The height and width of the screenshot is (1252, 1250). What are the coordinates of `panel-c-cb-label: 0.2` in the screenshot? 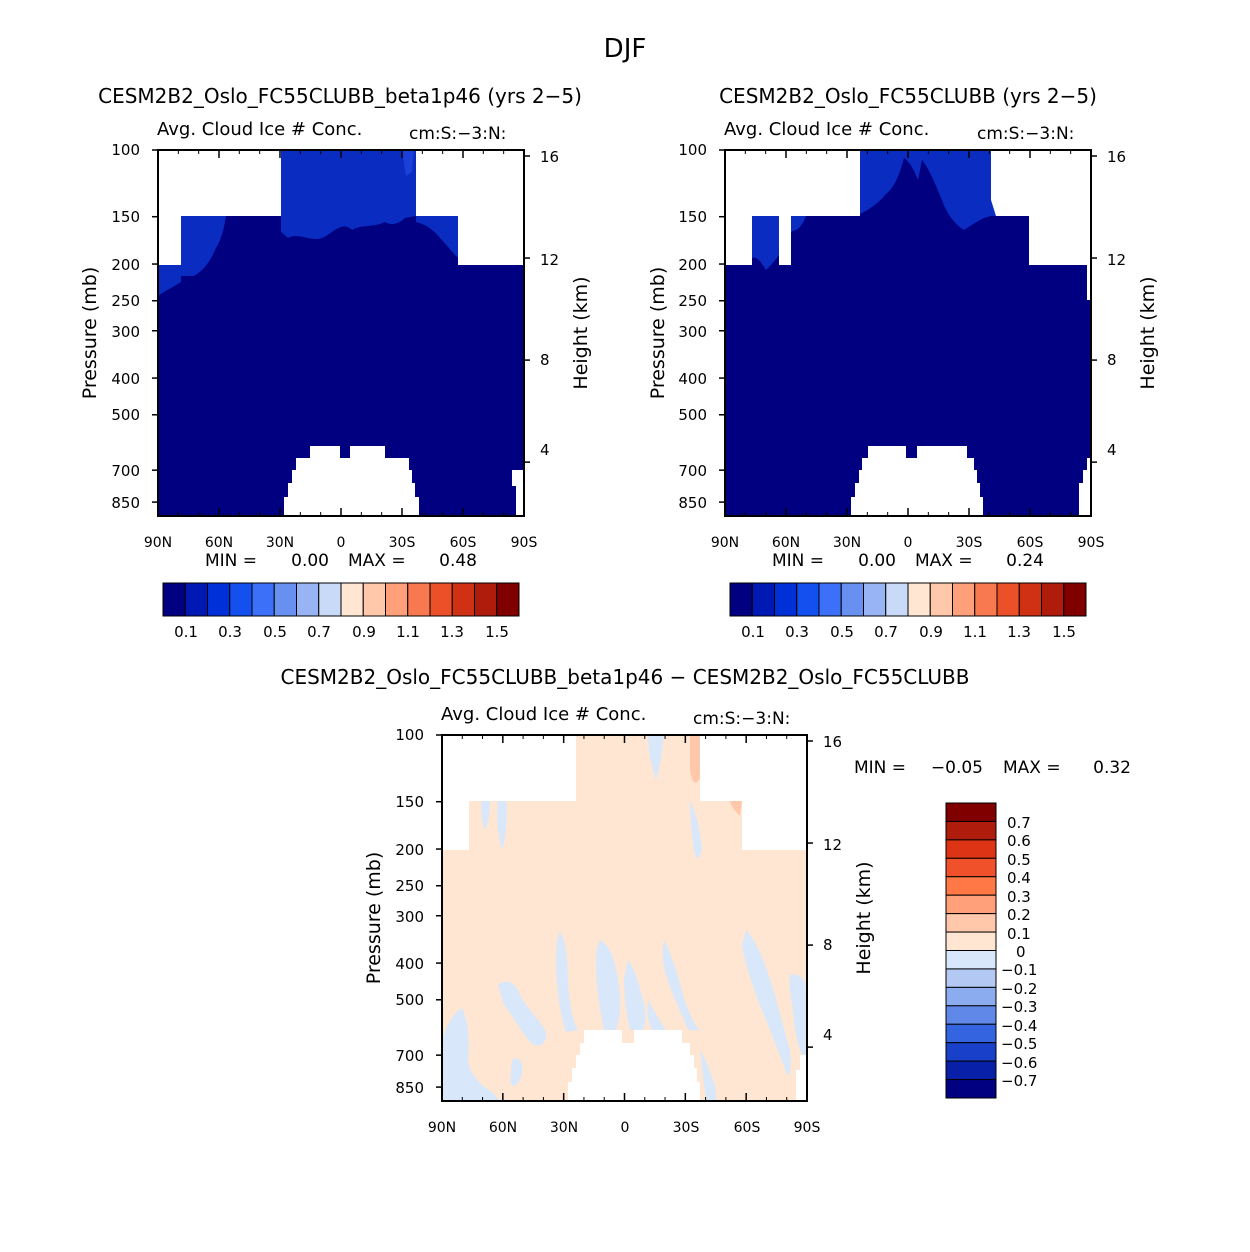 It's located at (1019, 915).